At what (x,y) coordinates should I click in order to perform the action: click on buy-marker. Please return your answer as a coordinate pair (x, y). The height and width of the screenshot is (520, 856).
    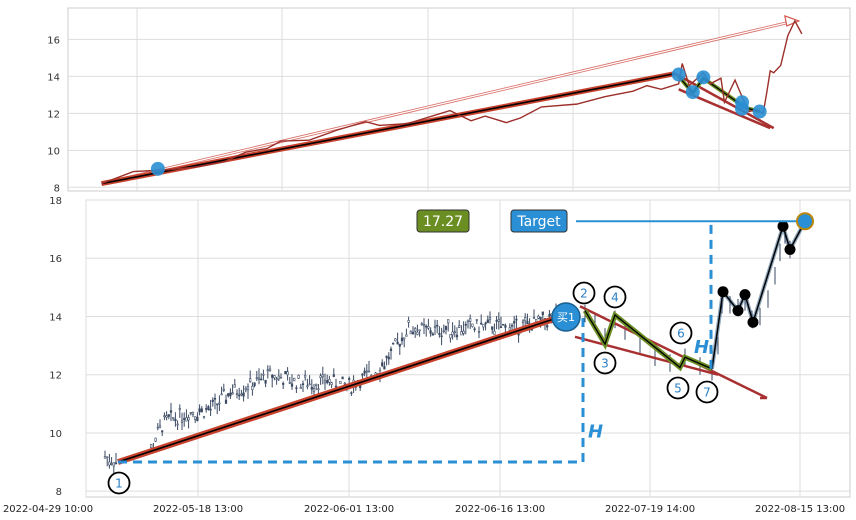
    Looking at the image, I should click on (566, 317).